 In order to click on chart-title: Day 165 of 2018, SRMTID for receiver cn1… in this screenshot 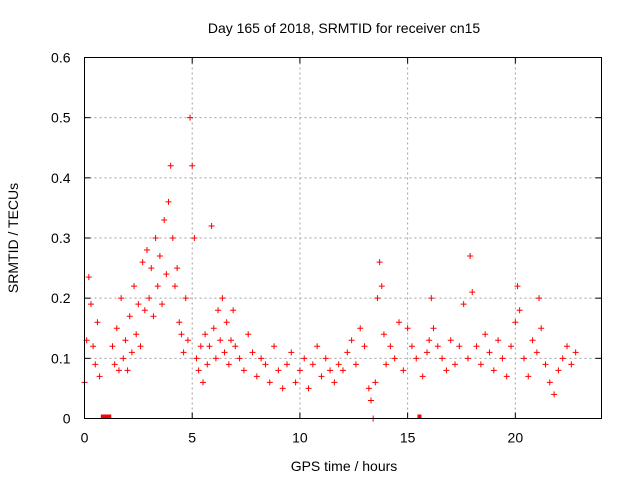, I will do `click(344, 28)`.